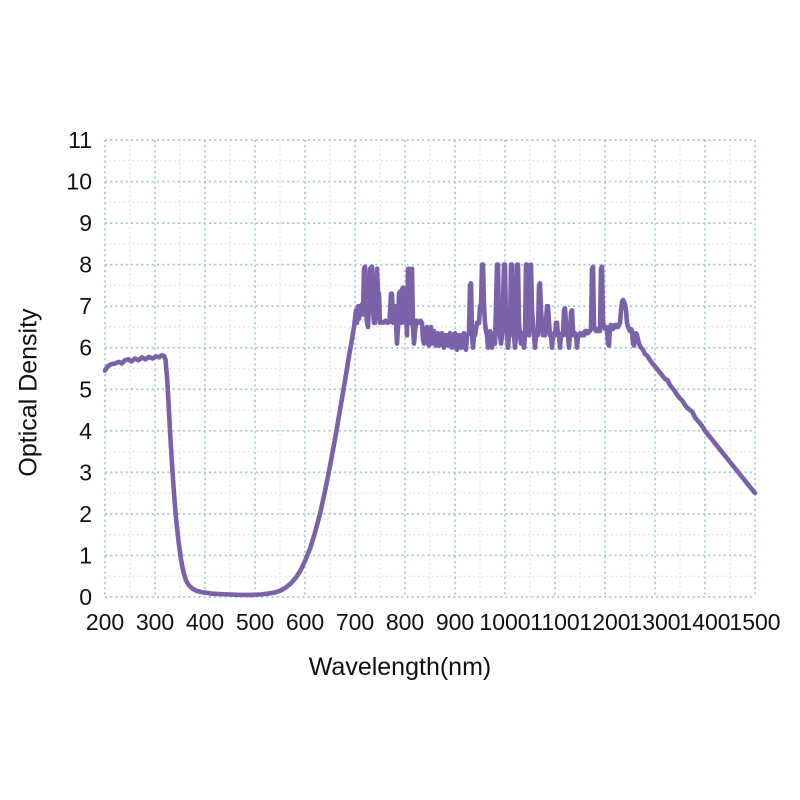  What do you see at coordinates (85, 223) in the screenshot?
I see `y-tick-label: 9` at bounding box center [85, 223].